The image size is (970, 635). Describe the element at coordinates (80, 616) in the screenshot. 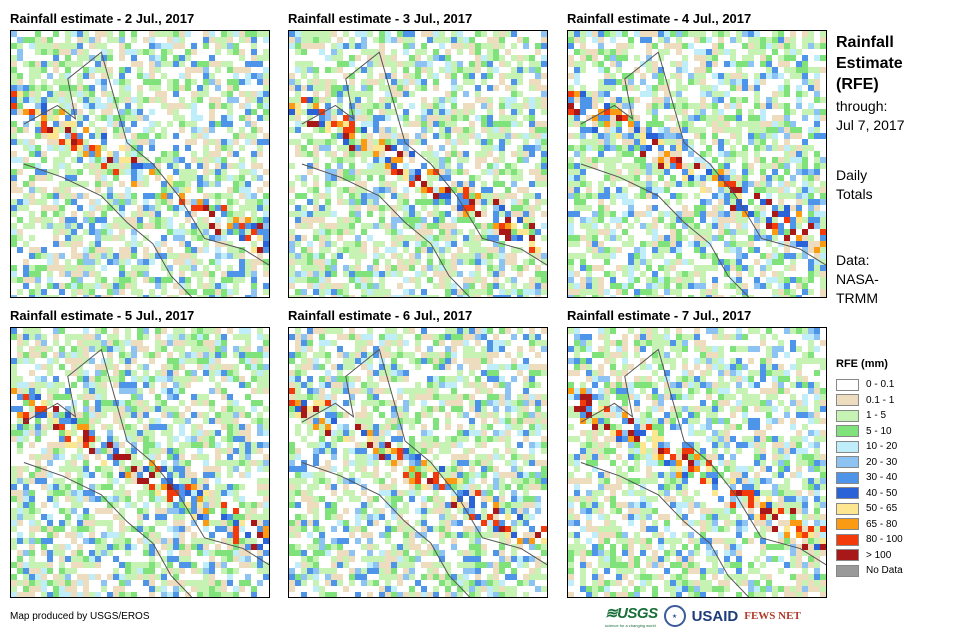

I see `credit-text: Map produced by USGS/EROS` at that location.